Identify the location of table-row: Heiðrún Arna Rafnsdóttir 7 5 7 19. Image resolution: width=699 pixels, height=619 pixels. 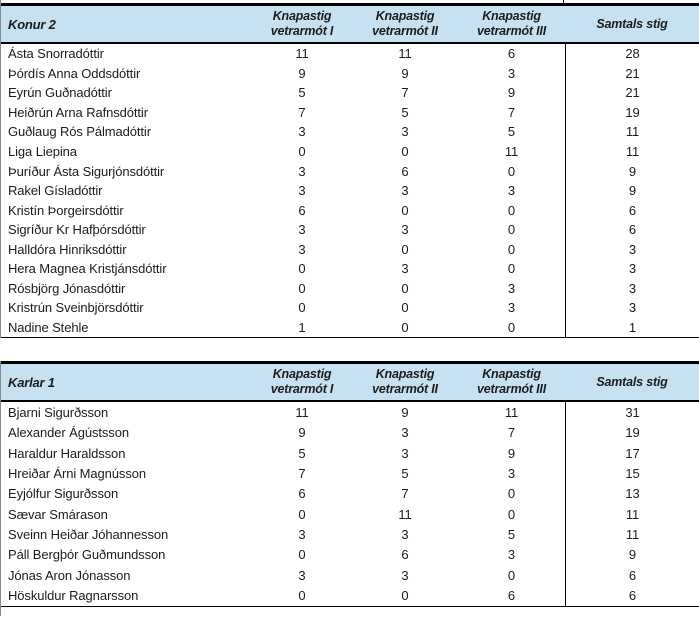
(350, 112).